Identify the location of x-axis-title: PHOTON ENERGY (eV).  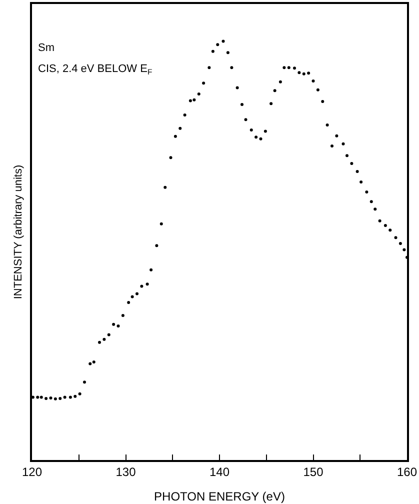
(219, 497).